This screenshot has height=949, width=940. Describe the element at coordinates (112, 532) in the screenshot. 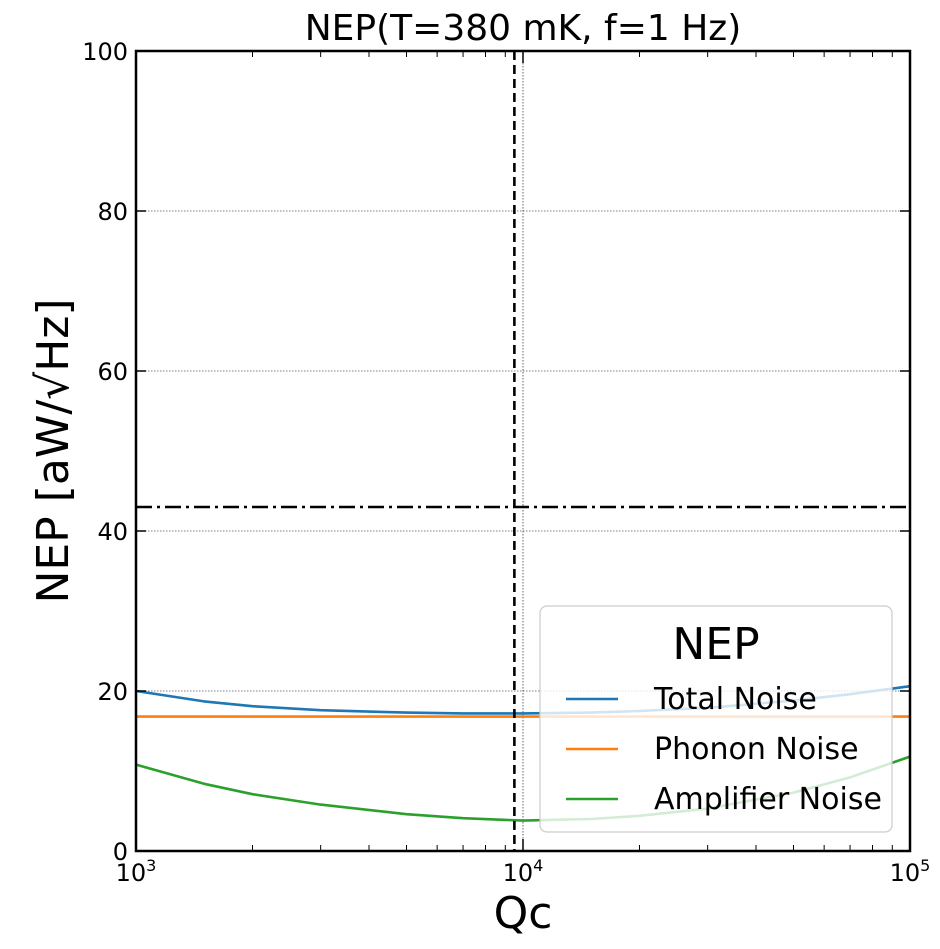

I see `y-tick-label: 40` at that location.